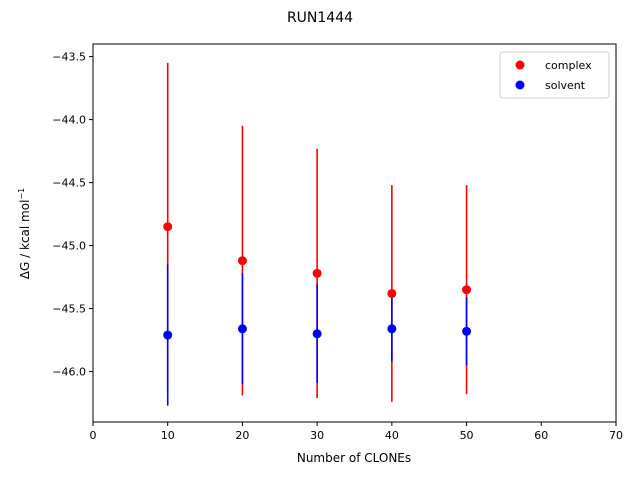  Describe the element at coordinates (69, 183) in the screenshot. I see `y-tick-label-3: −44.5` at that location.